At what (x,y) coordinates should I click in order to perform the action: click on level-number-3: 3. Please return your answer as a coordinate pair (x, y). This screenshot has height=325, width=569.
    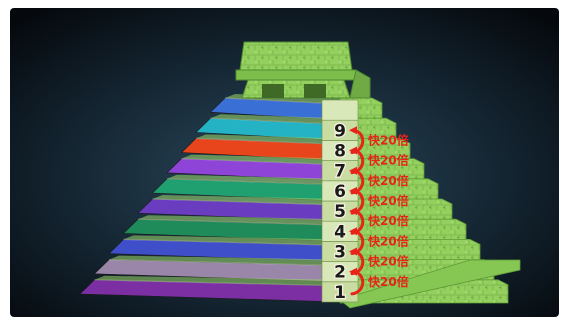
    Looking at the image, I should click on (340, 253).